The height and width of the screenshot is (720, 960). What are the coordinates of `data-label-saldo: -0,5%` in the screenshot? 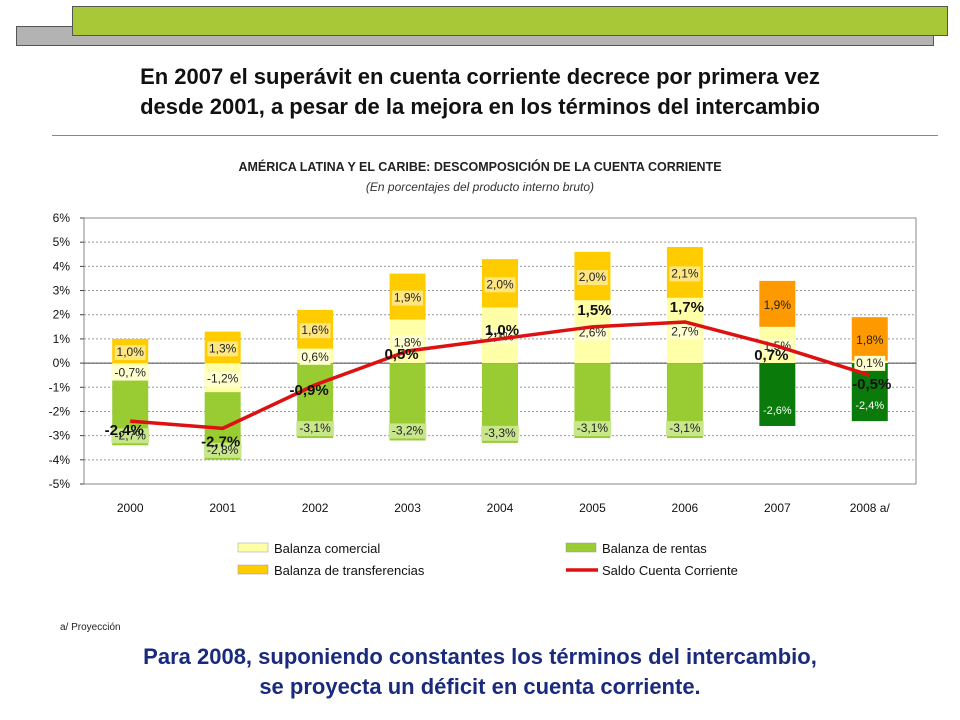 It's located at (871, 384).